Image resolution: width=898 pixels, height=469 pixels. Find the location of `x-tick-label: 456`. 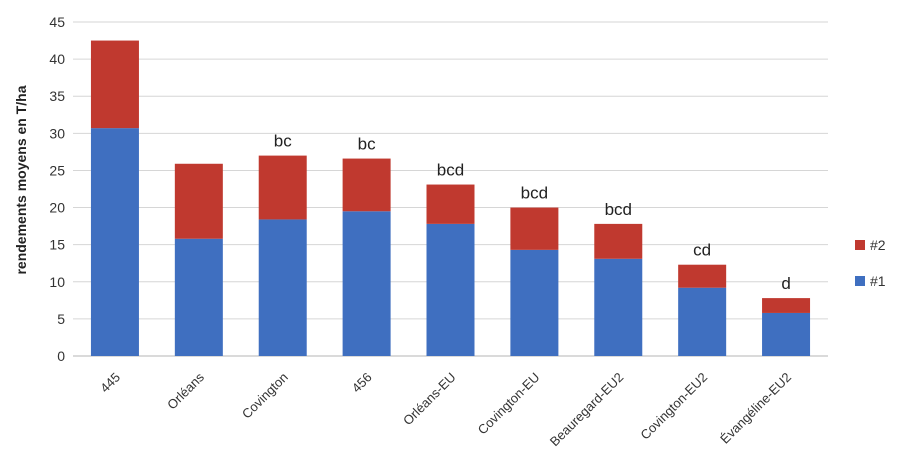

x-tick-label: 456 is located at coordinates (362, 383).